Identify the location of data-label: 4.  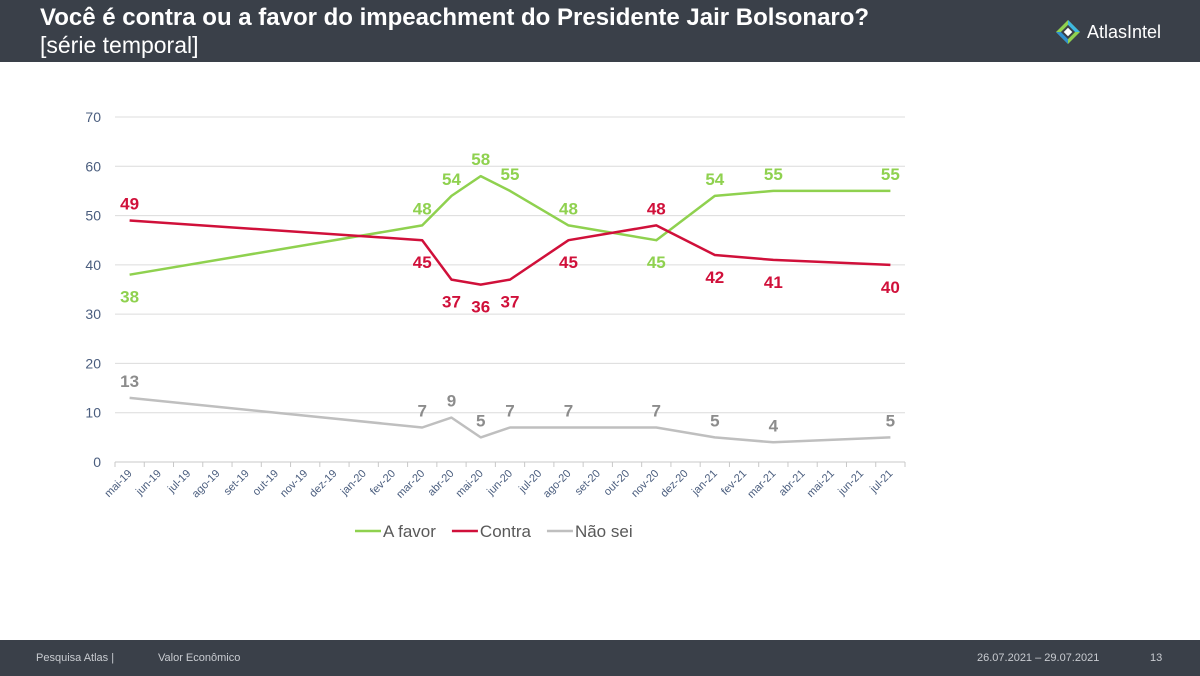
(774, 425).